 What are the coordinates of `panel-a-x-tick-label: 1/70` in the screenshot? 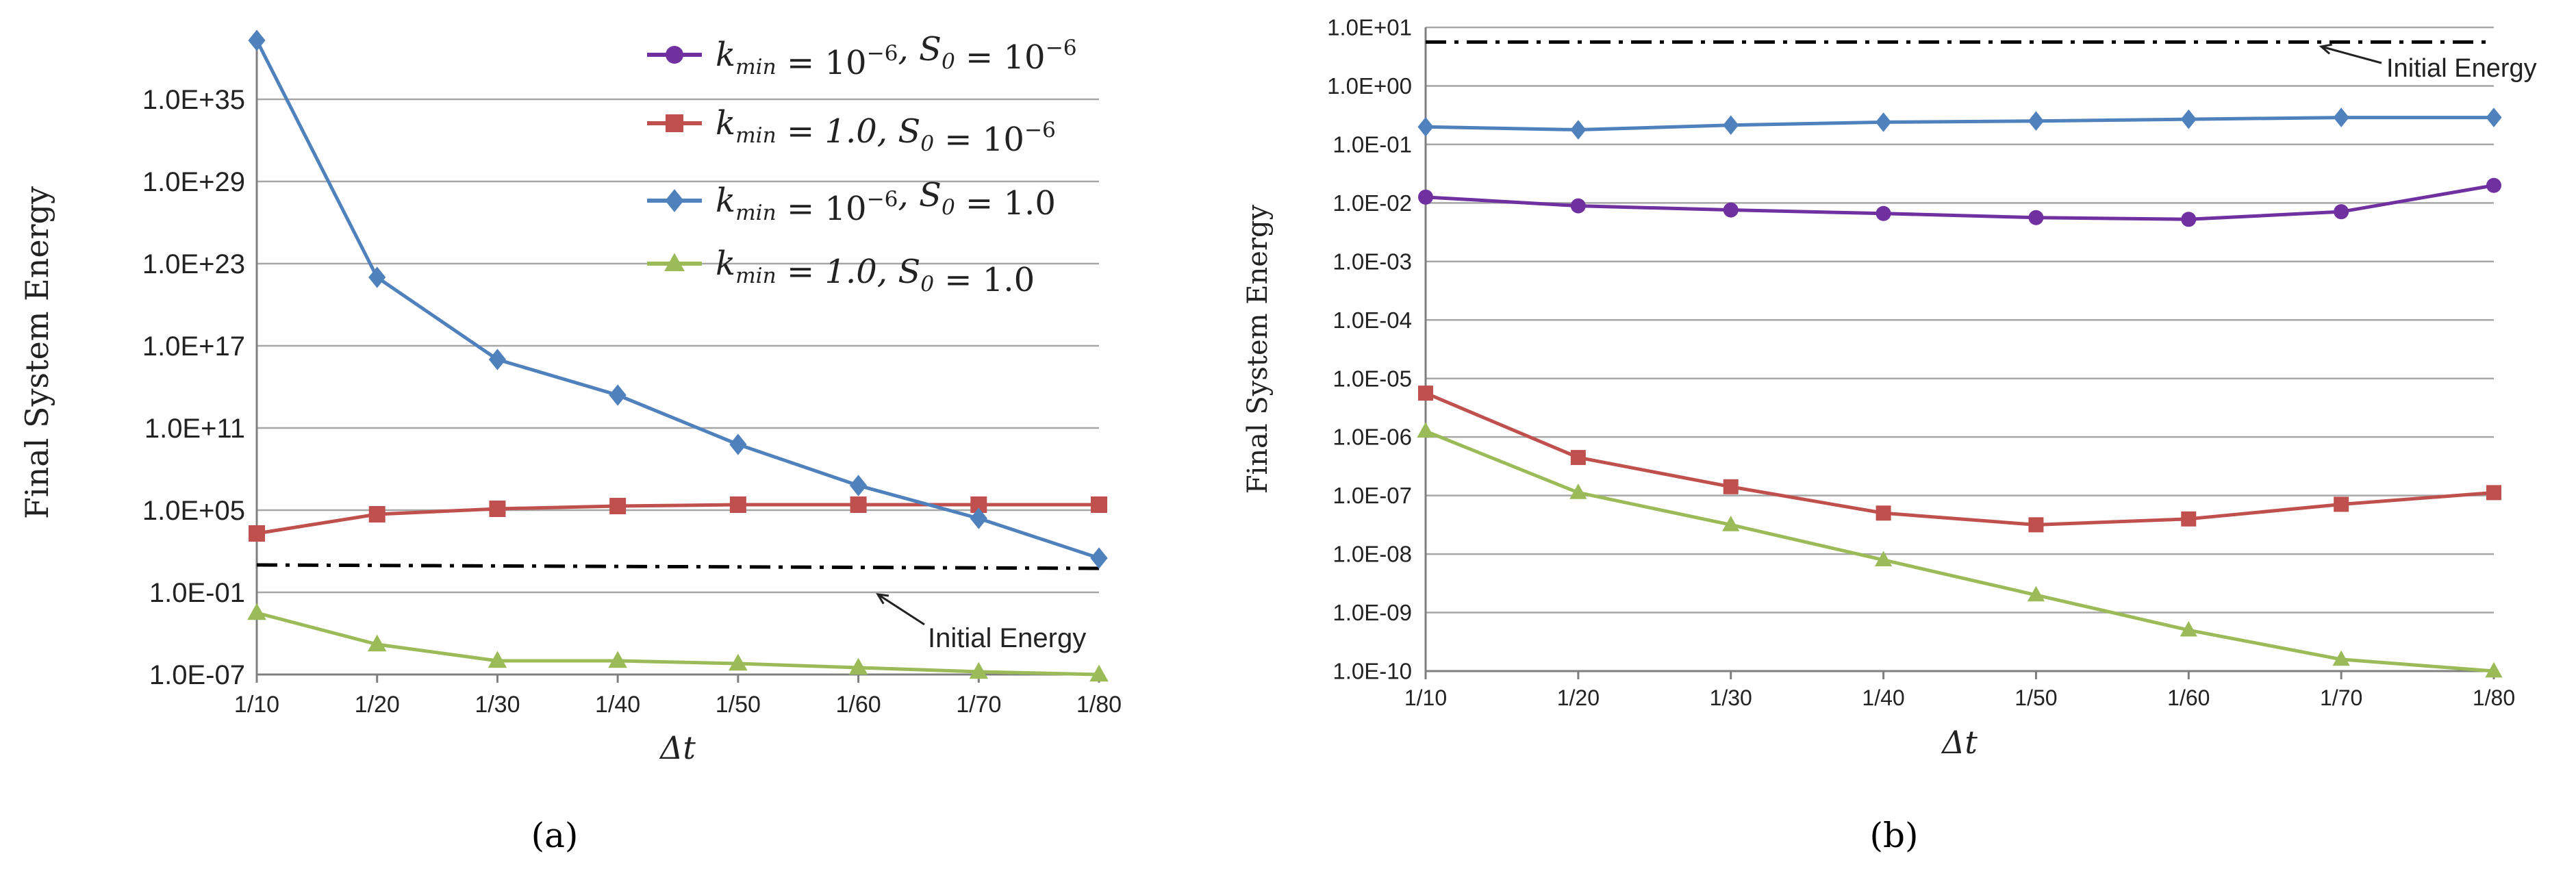 It's located at (978, 705).